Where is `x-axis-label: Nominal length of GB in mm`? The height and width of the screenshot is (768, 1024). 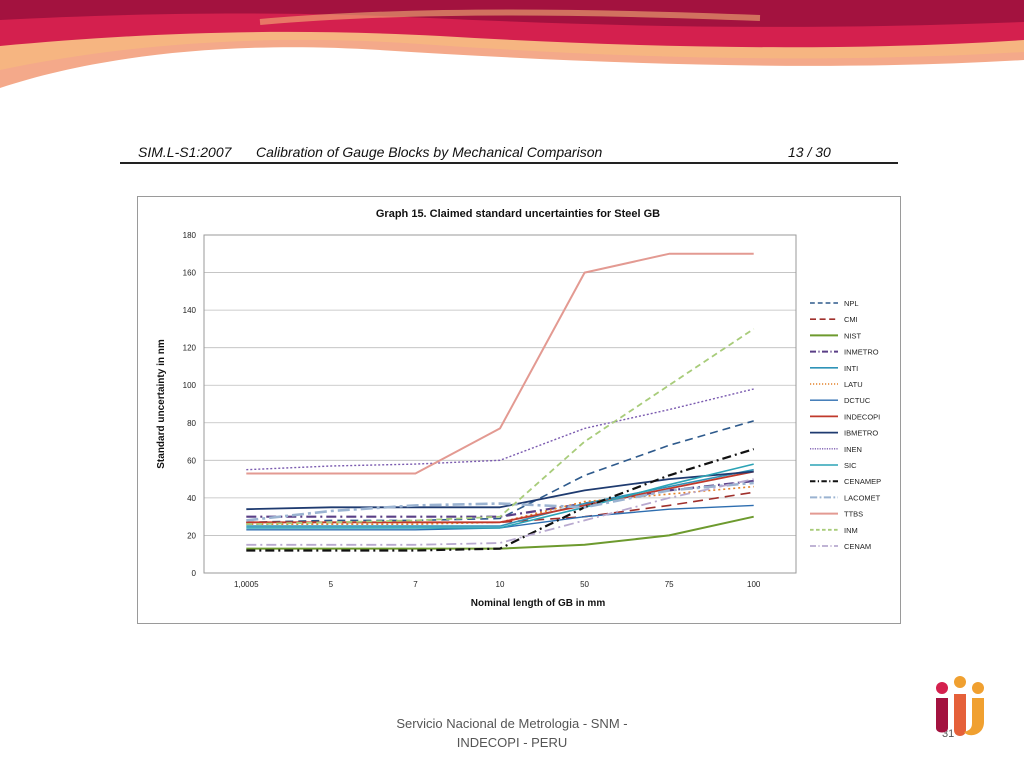
x-axis-label: Nominal length of GB in mm is located at coordinates (538, 603).